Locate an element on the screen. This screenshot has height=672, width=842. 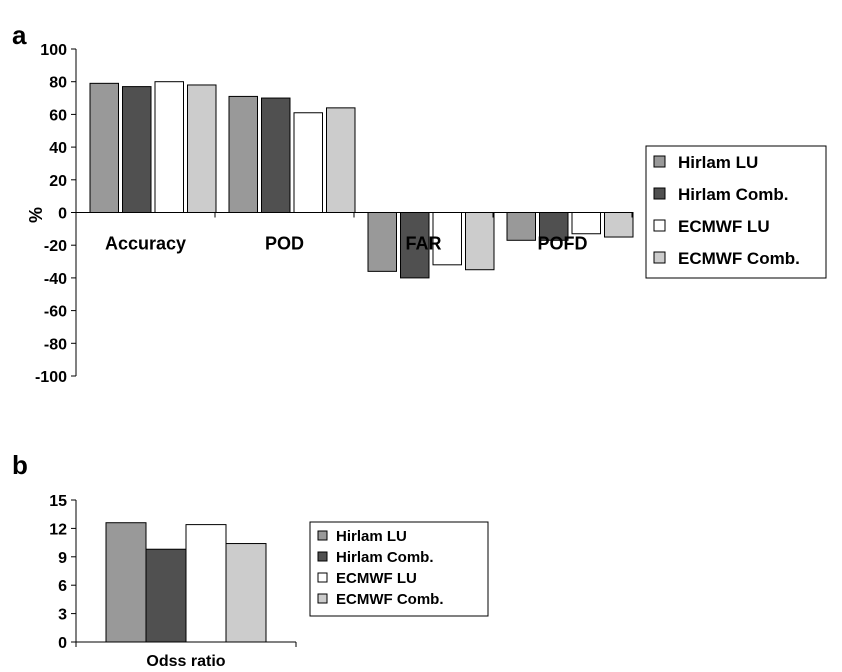
panel-a-y-tick-label: -20 is located at coordinates (55, 246).